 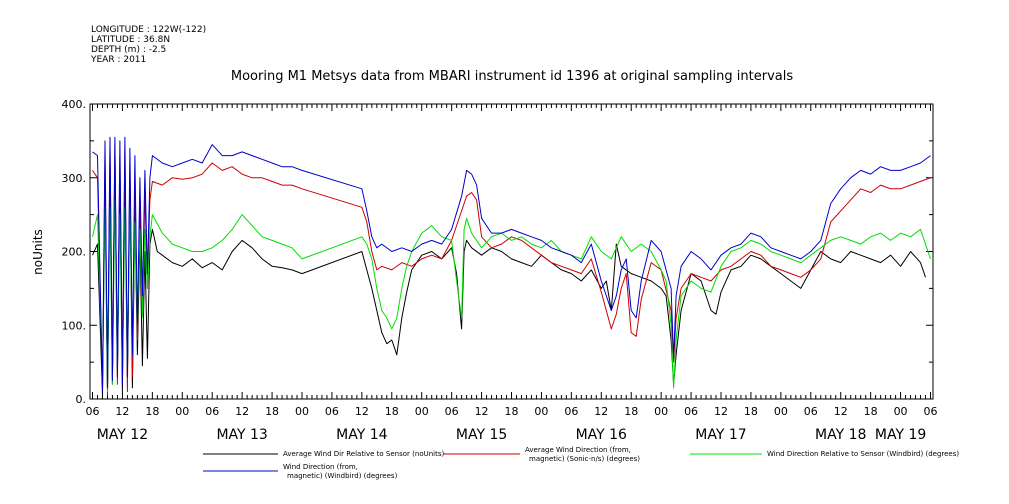 What do you see at coordinates (320, 467) in the screenshot?
I see `legend-label-4: Wind Direction (from,` at bounding box center [320, 467].